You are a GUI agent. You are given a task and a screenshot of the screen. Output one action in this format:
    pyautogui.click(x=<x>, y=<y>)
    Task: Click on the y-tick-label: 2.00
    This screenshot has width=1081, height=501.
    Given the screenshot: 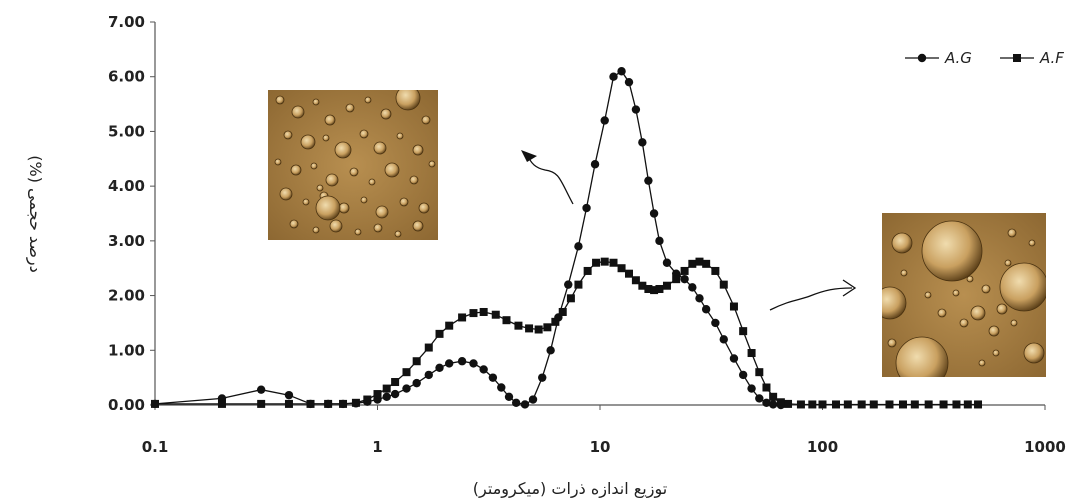 What is the action you would take?
    pyautogui.click(x=126, y=296)
    